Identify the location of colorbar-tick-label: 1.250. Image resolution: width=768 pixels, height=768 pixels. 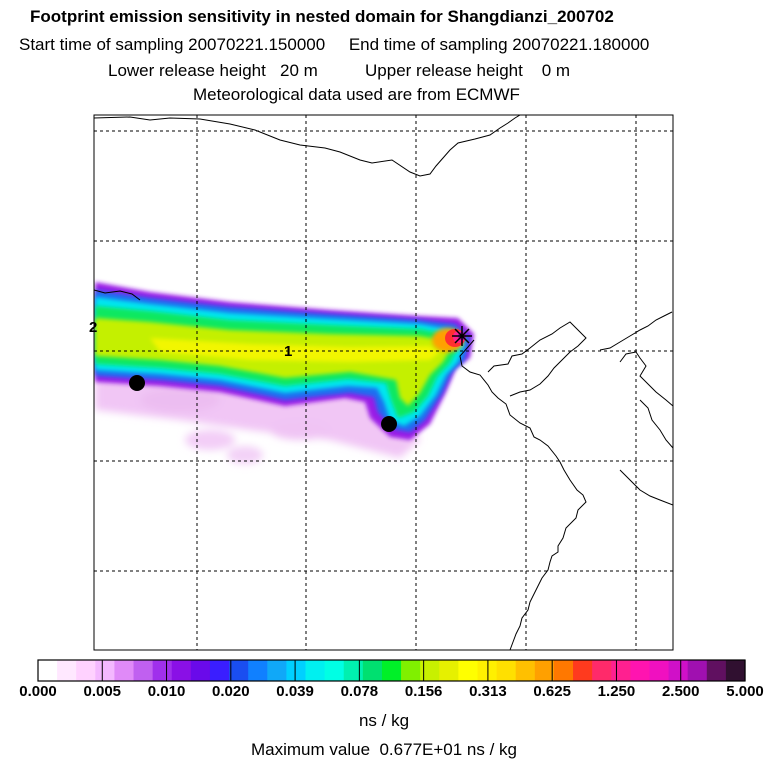
(616, 691).